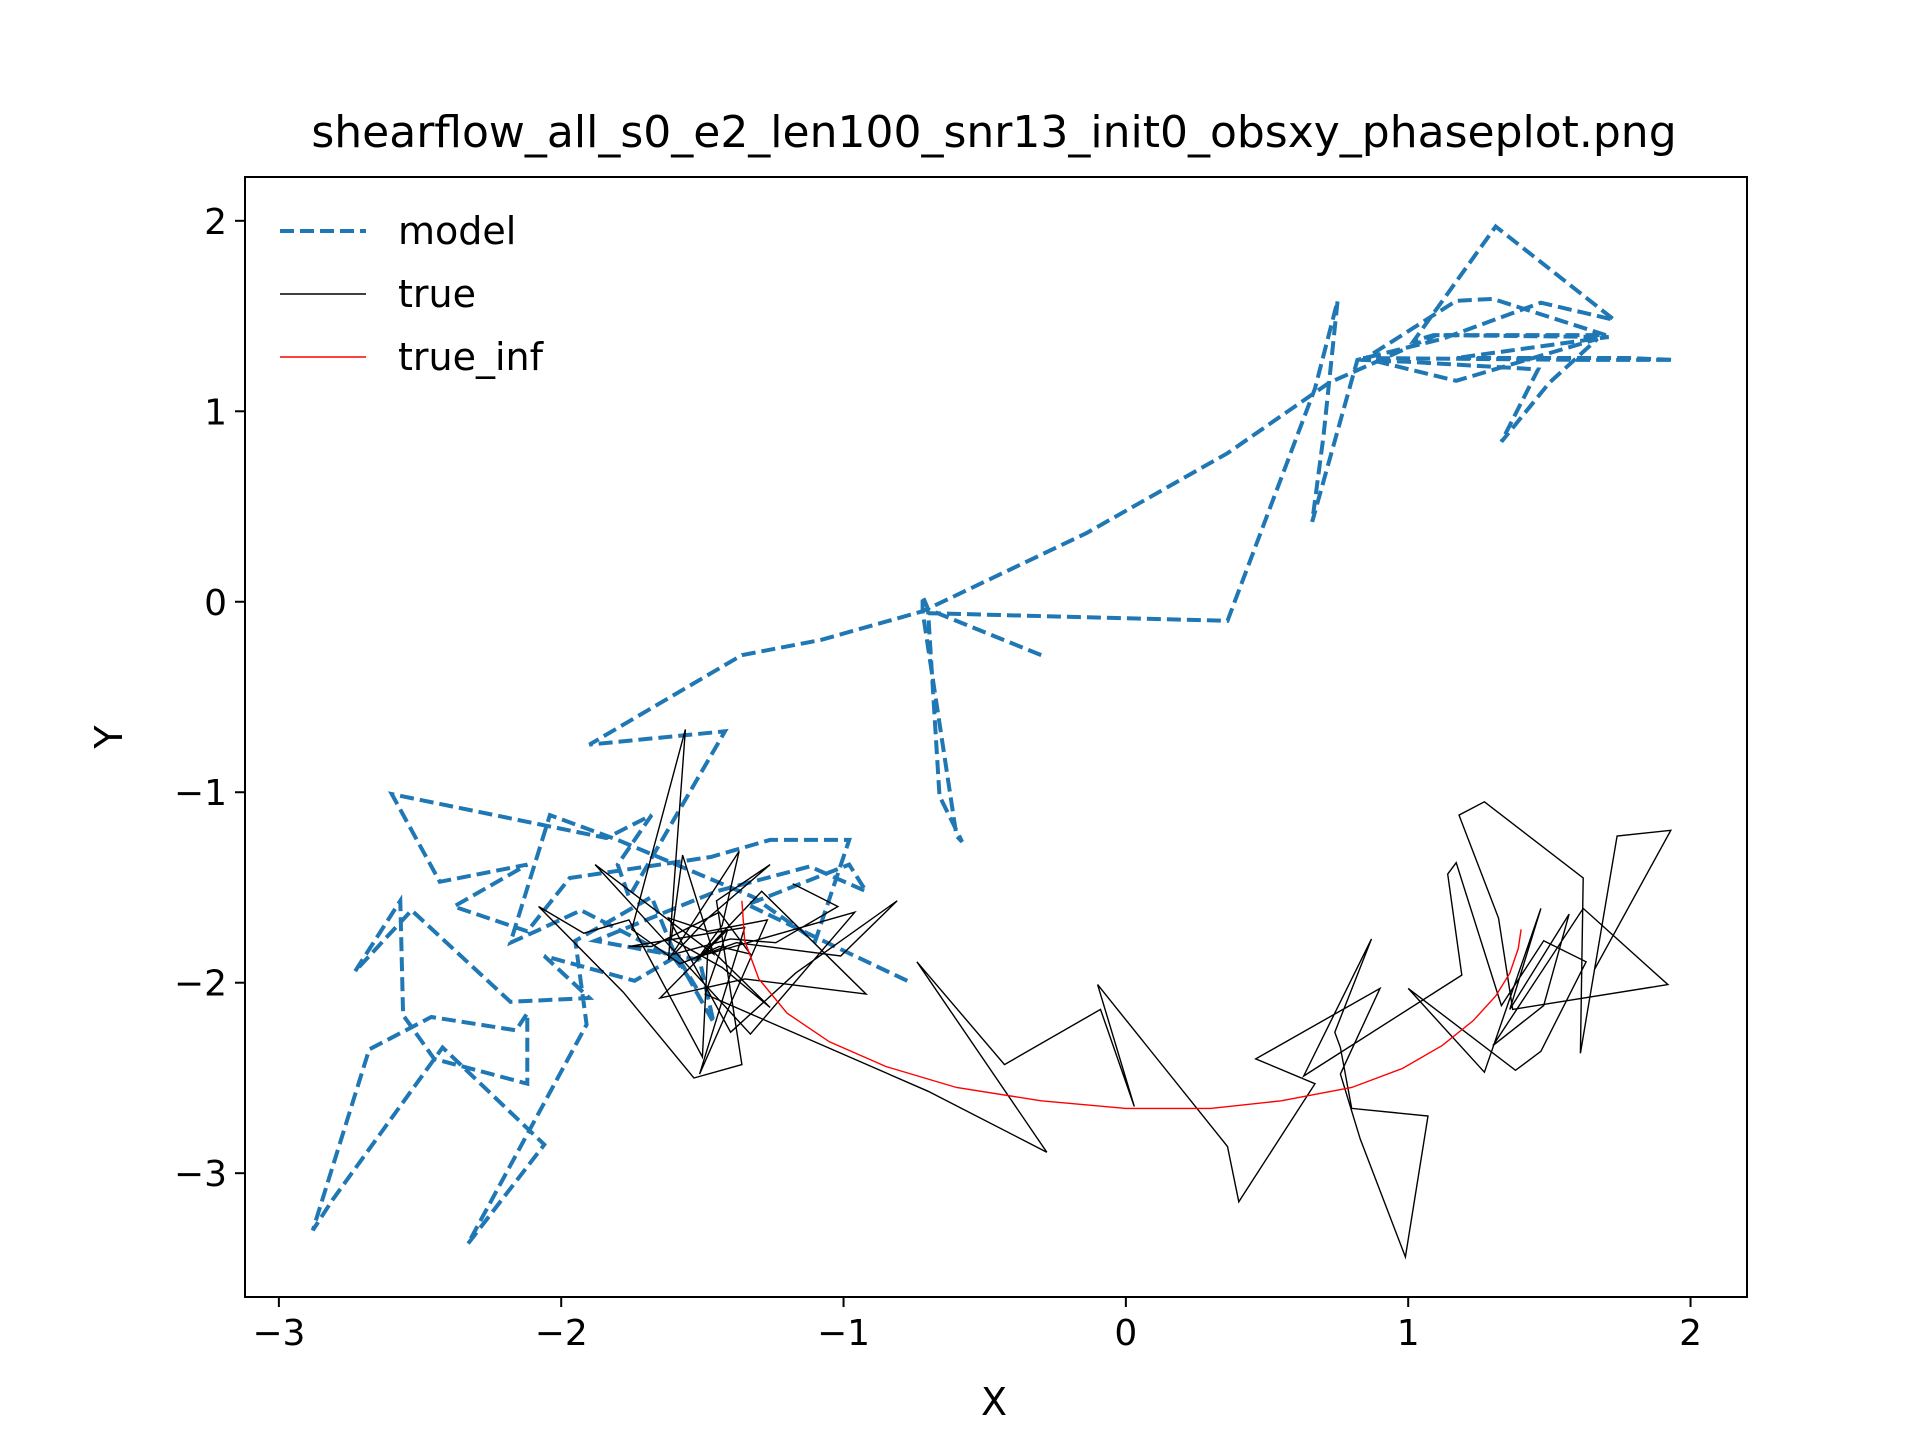  Describe the element at coordinates (561, 1333) in the screenshot. I see `x-tick-label: −2` at that location.